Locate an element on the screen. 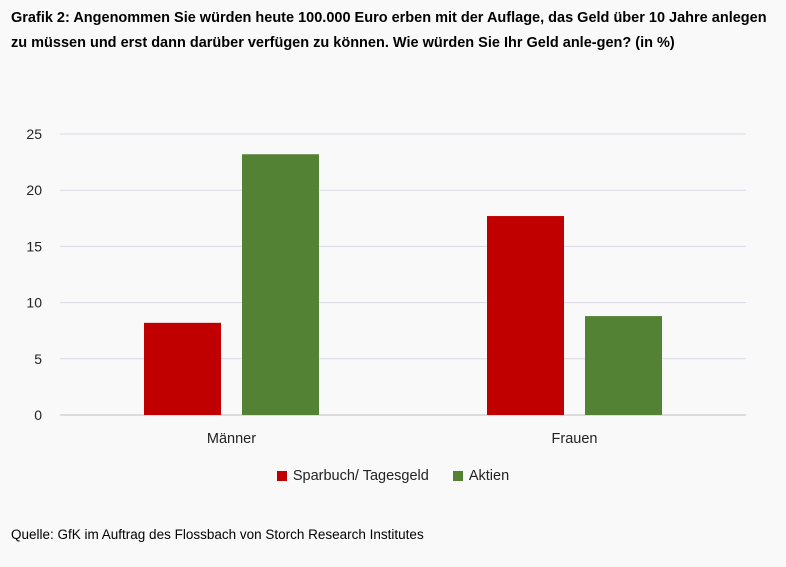  bar-sparbuch-frauen is located at coordinates (525, 315).